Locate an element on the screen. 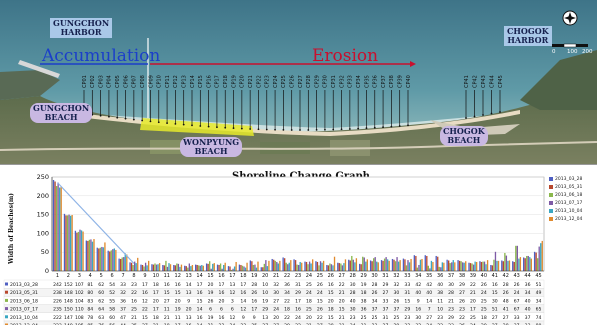 The image size is (597, 325). table-cell: 11 is located at coordinates (440, 301).